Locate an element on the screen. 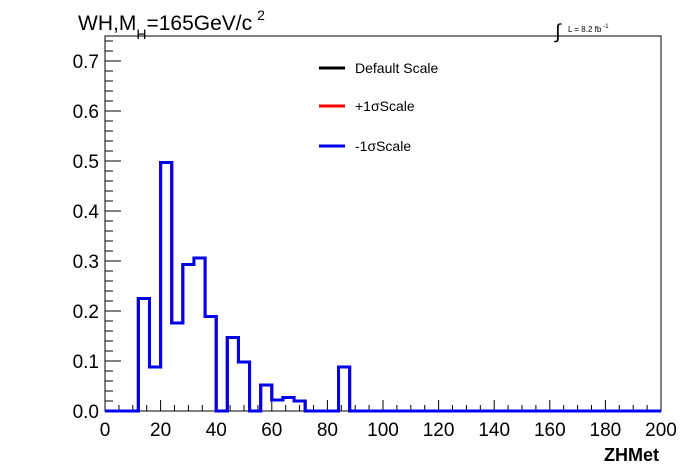 The height and width of the screenshot is (472, 696). y-tick-label: 0.1 is located at coordinates (86, 362).